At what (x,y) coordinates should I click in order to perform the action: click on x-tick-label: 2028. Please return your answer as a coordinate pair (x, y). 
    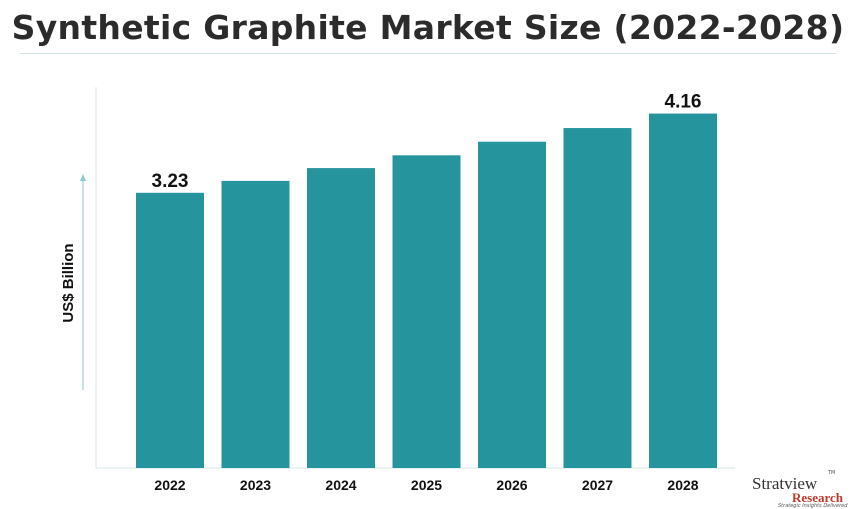
    Looking at the image, I should click on (682, 485).